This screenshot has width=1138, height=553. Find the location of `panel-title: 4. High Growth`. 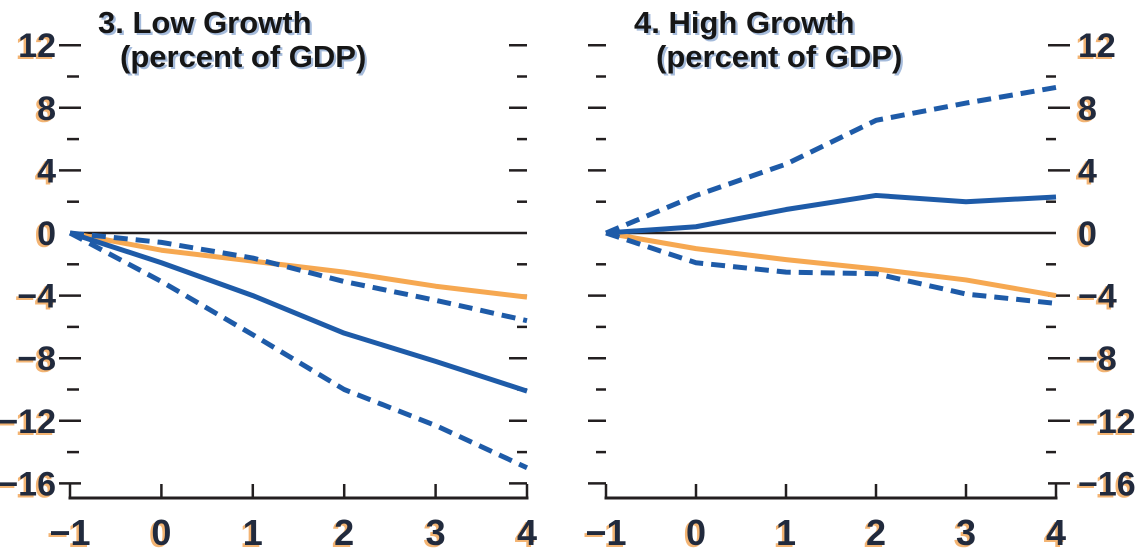

panel-title: 4. High Growth is located at coordinates (744, 22).